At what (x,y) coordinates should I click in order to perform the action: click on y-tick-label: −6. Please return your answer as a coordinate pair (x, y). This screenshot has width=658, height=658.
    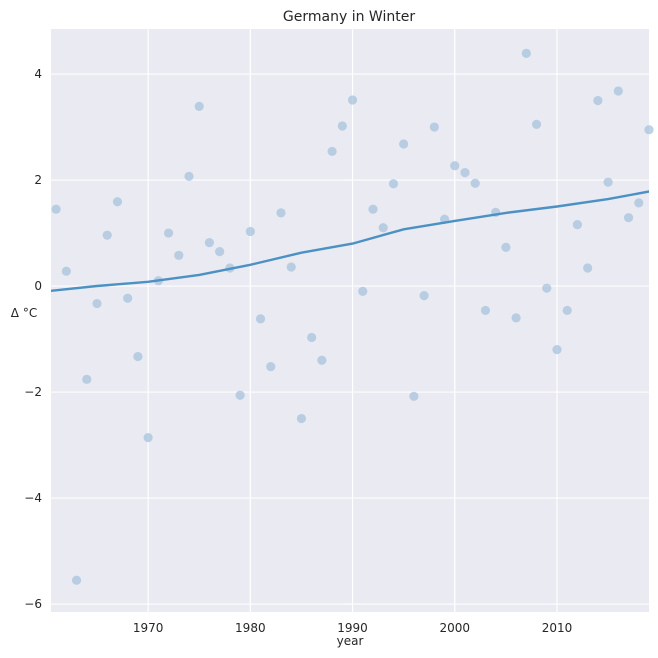
    Looking at the image, I should click on (33, 604).